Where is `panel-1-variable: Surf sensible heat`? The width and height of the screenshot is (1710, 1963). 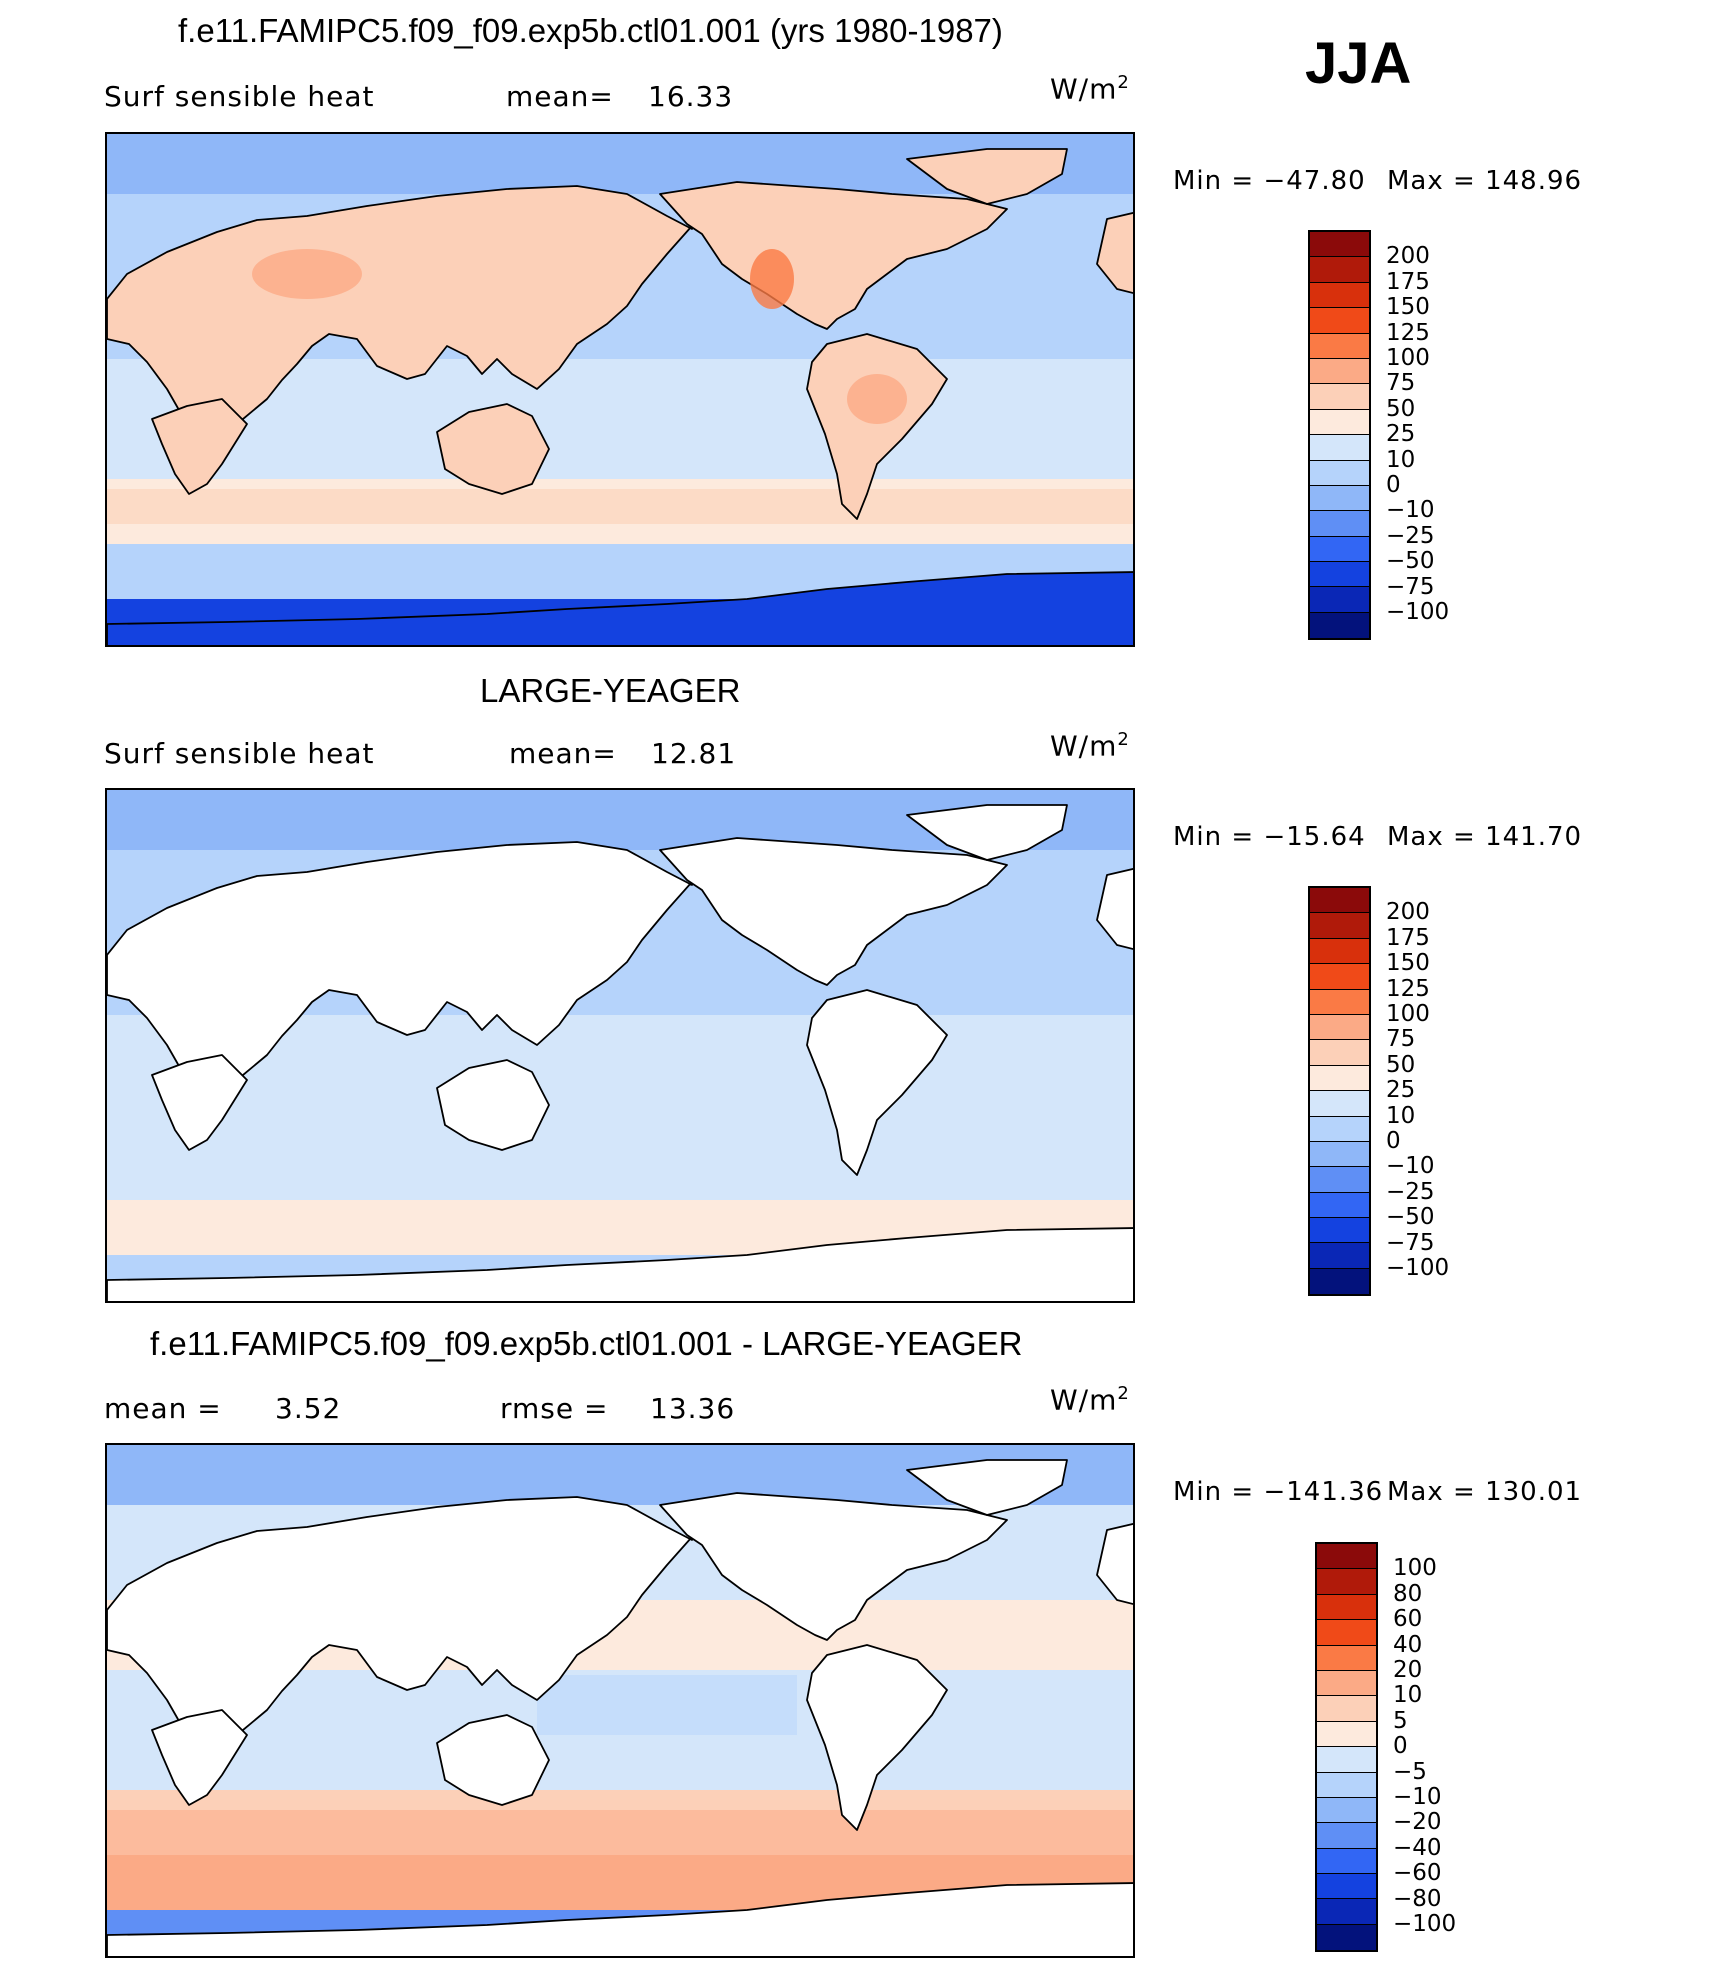 panel-1-variable: Surf sensible heat is located at coordinates (239, 96).